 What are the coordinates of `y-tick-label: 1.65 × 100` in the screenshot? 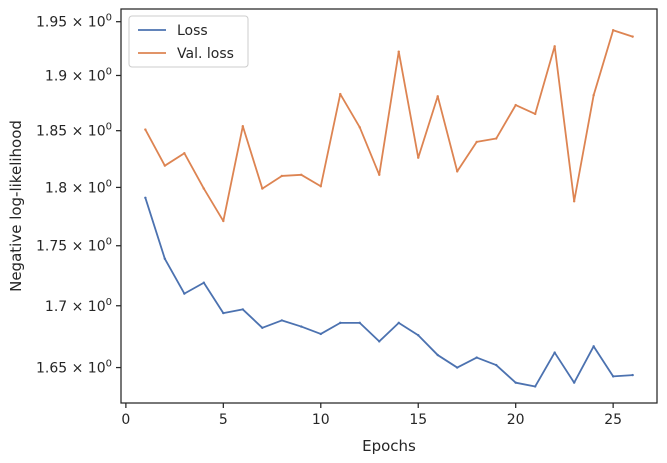 It's located at (74, 368).